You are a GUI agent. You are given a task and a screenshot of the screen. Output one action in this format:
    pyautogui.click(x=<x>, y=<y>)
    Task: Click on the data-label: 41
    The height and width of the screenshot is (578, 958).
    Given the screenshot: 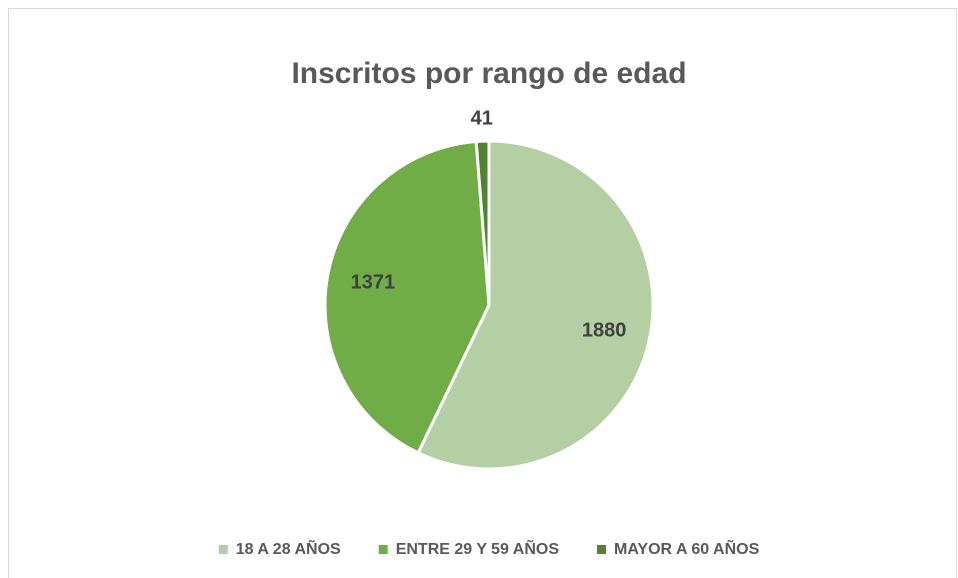 What is the action you would take?
    pyautogui.click(x=482, y=118)
    